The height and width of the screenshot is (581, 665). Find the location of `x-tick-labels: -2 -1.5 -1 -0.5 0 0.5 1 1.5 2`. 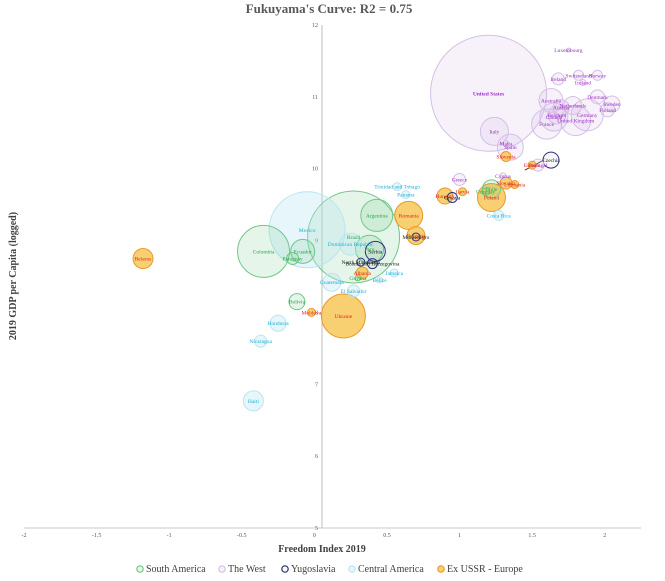

x-tick-labels: -2 -1.5 -1 -0.5 0 0.5 1 1.5 2 is located at coordinates (314, 536).